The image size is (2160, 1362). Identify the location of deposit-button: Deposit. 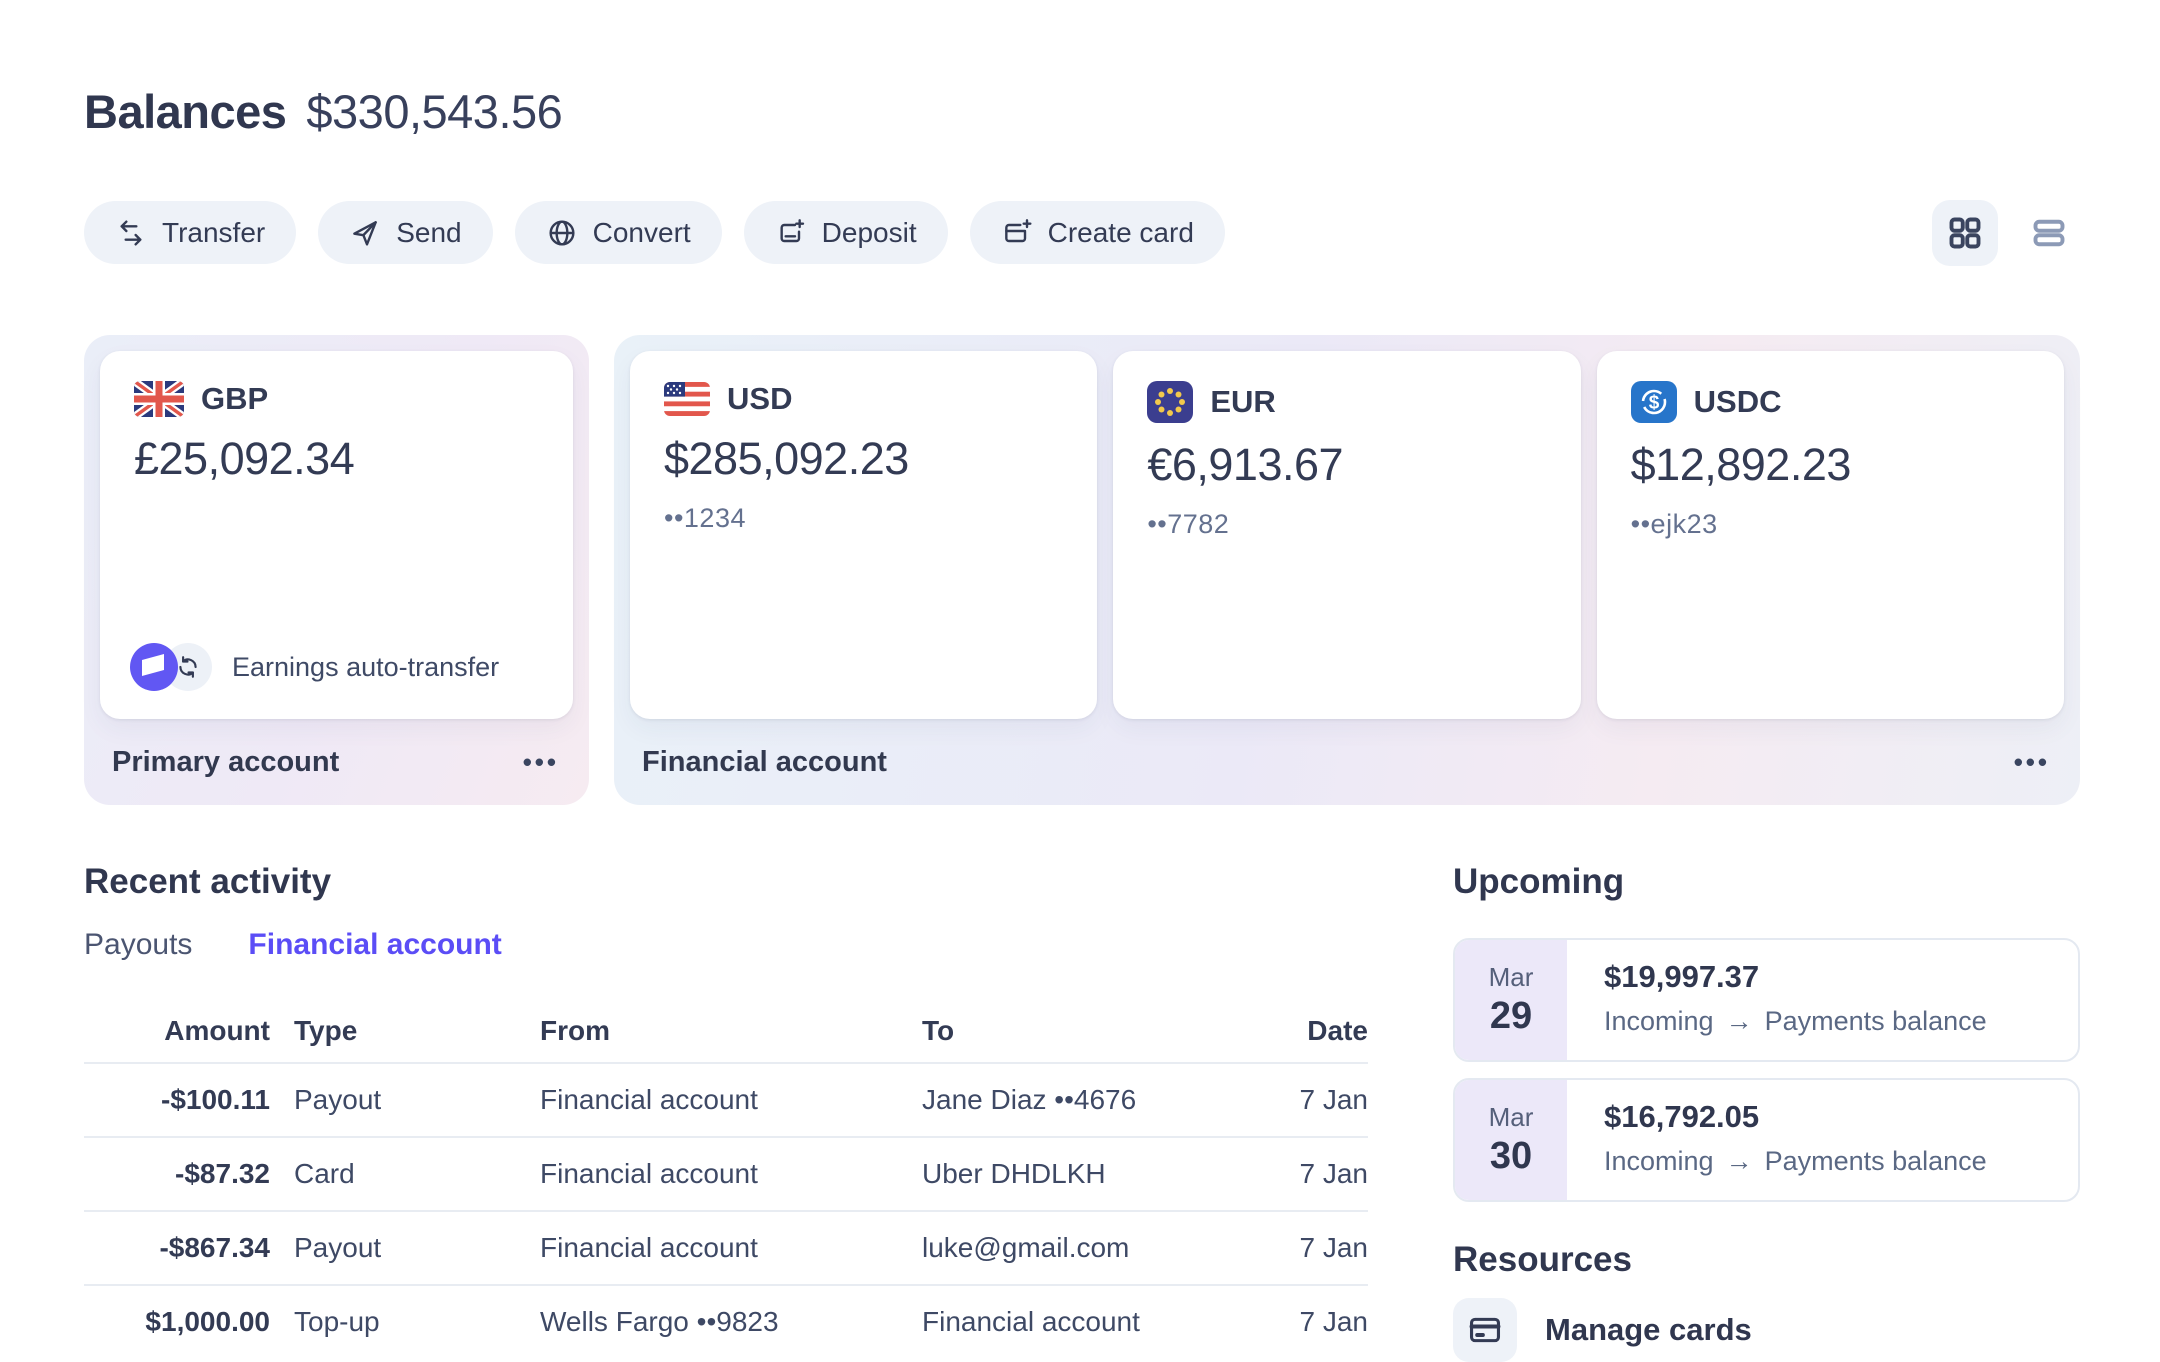
(845, 232).